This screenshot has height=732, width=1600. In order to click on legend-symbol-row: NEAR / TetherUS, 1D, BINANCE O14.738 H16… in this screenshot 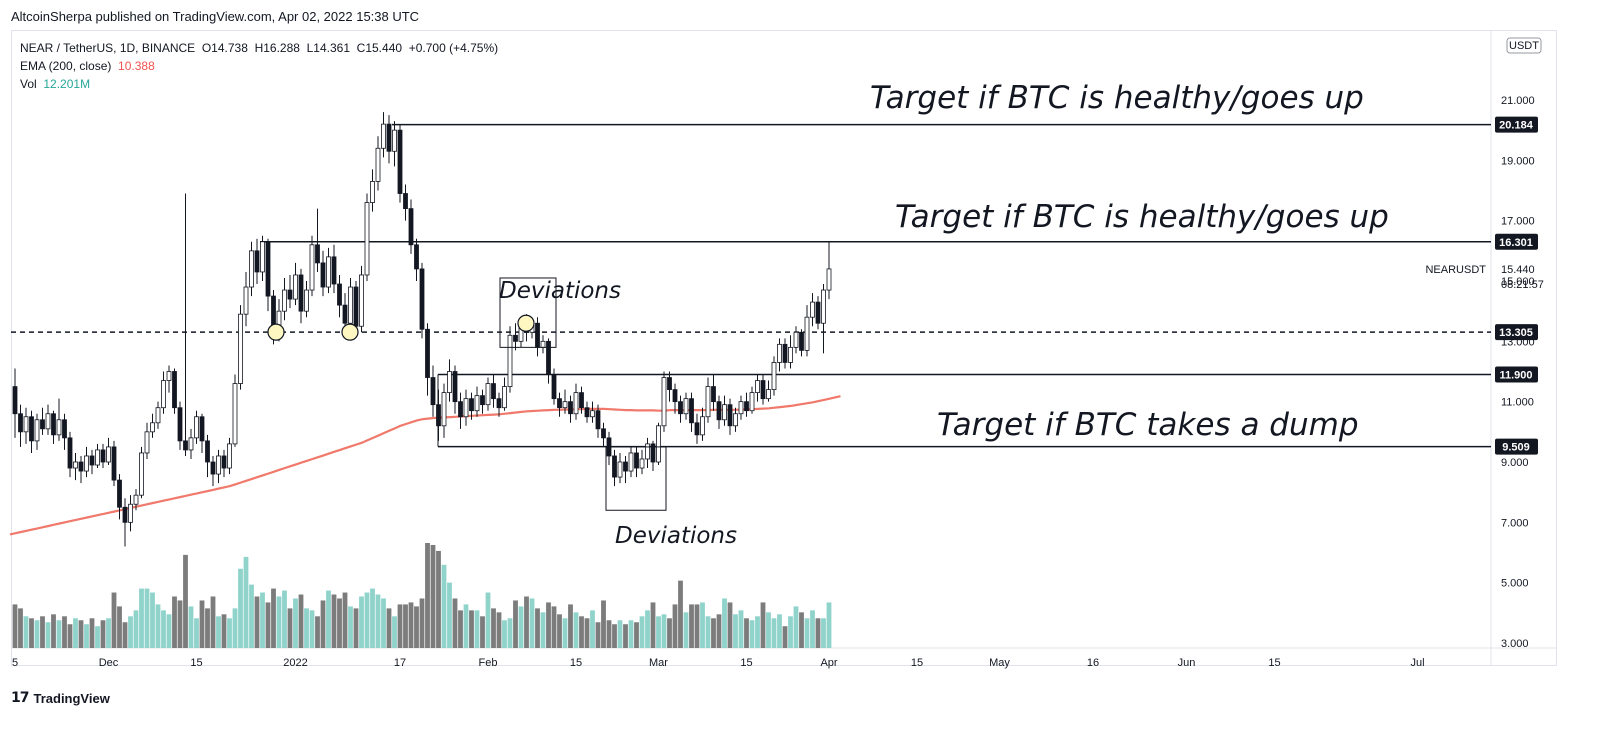, I will do `click(259, 48)`.